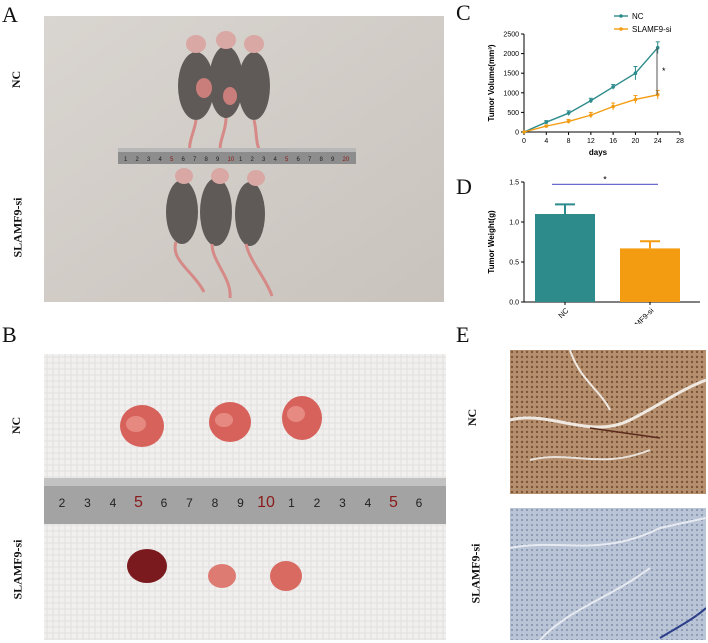  I want to click on panel-e-row-slamf9: SLAMF9-si, so click(475, 573).